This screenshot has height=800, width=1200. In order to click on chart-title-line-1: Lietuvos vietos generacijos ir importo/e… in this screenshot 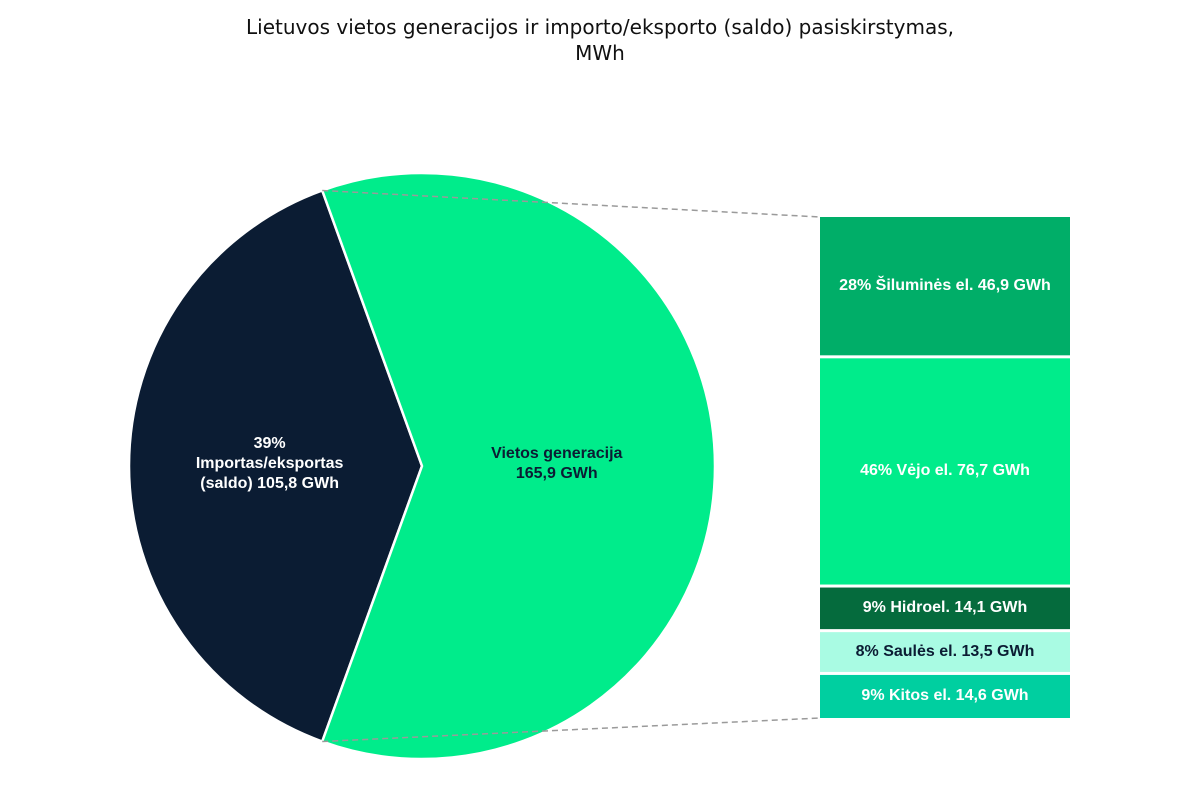, I will do `click(600, 27)`.